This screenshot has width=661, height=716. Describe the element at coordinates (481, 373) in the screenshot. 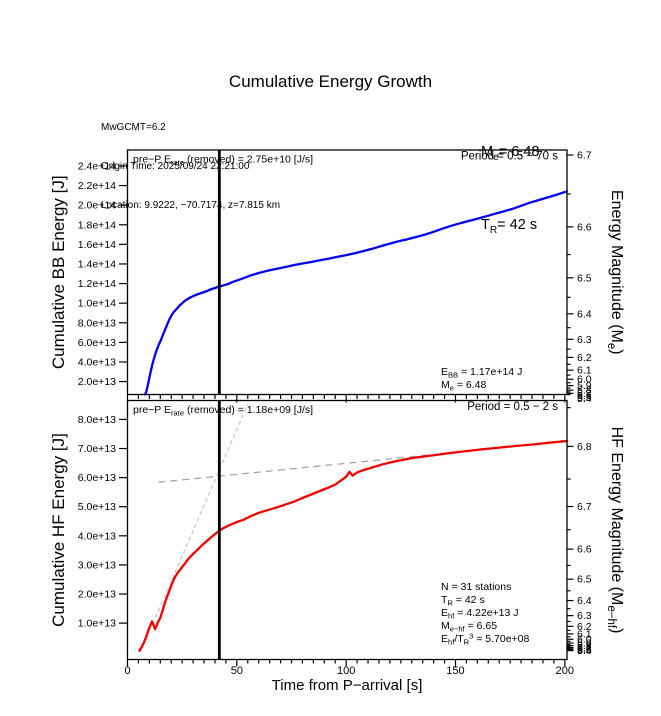

I see `stats-line: EBB = 1.17e+14 J` at that location.